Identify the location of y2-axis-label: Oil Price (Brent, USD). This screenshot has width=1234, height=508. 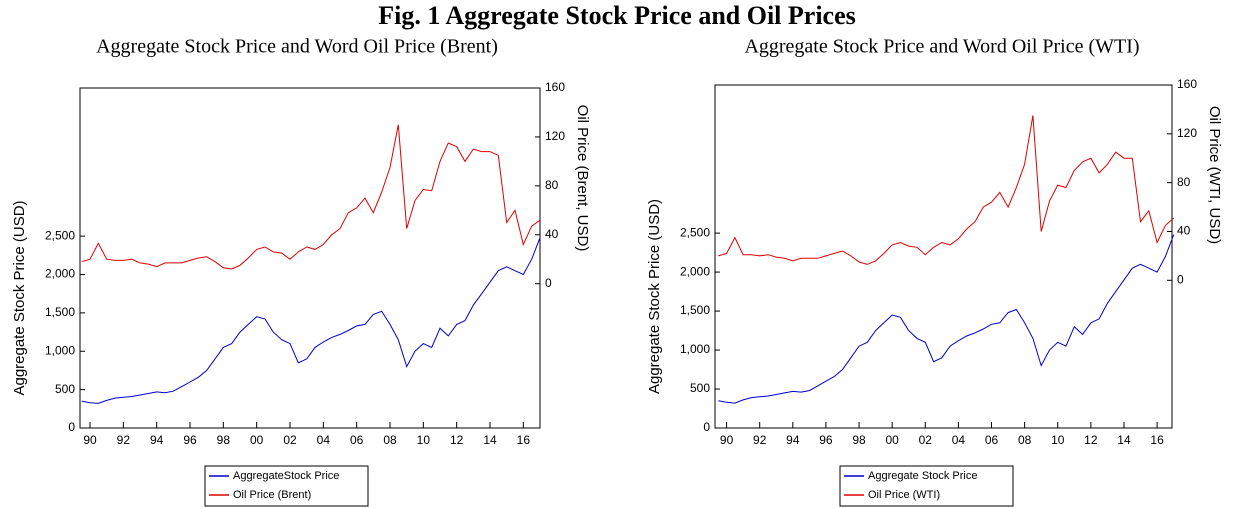
(582, 178).